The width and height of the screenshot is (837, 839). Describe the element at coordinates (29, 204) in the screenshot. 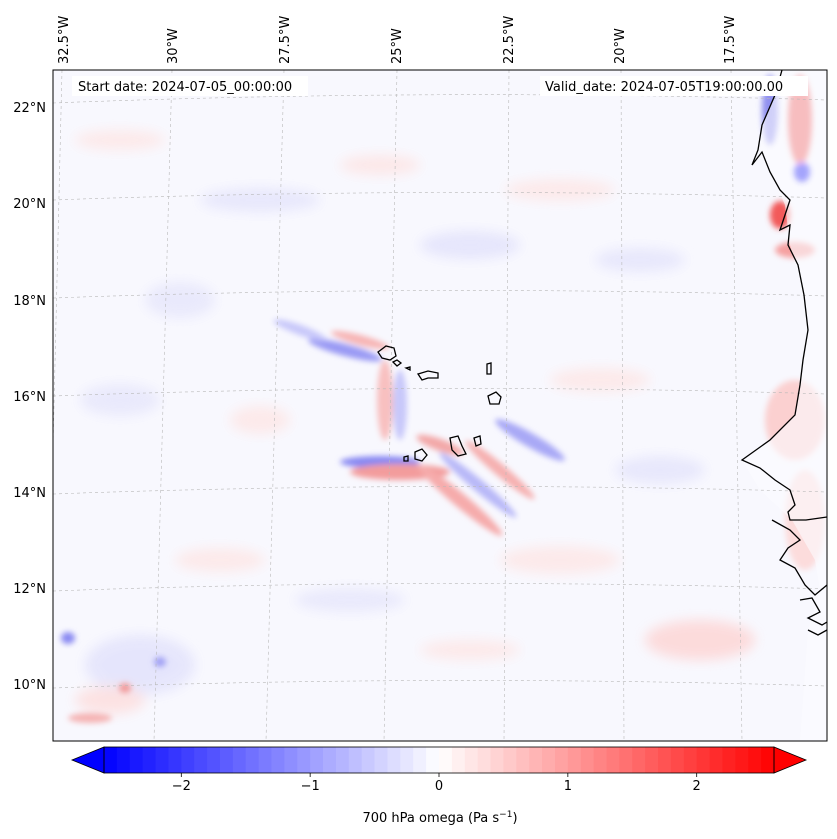

I see `lat-label-20n: 20°N` at that location.